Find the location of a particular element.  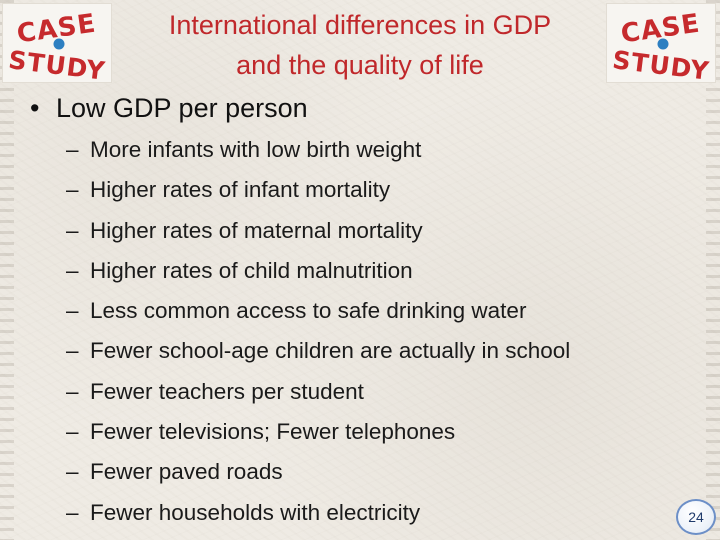

slide-title-line-1: International differences in GDP is located at coordinates (360, 25).